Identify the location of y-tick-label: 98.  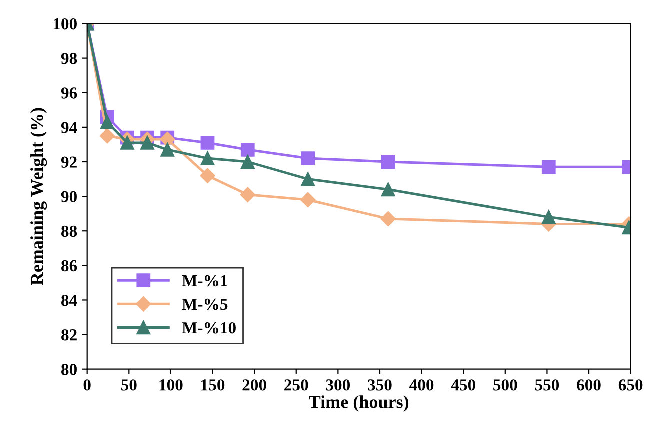
(69, 58).